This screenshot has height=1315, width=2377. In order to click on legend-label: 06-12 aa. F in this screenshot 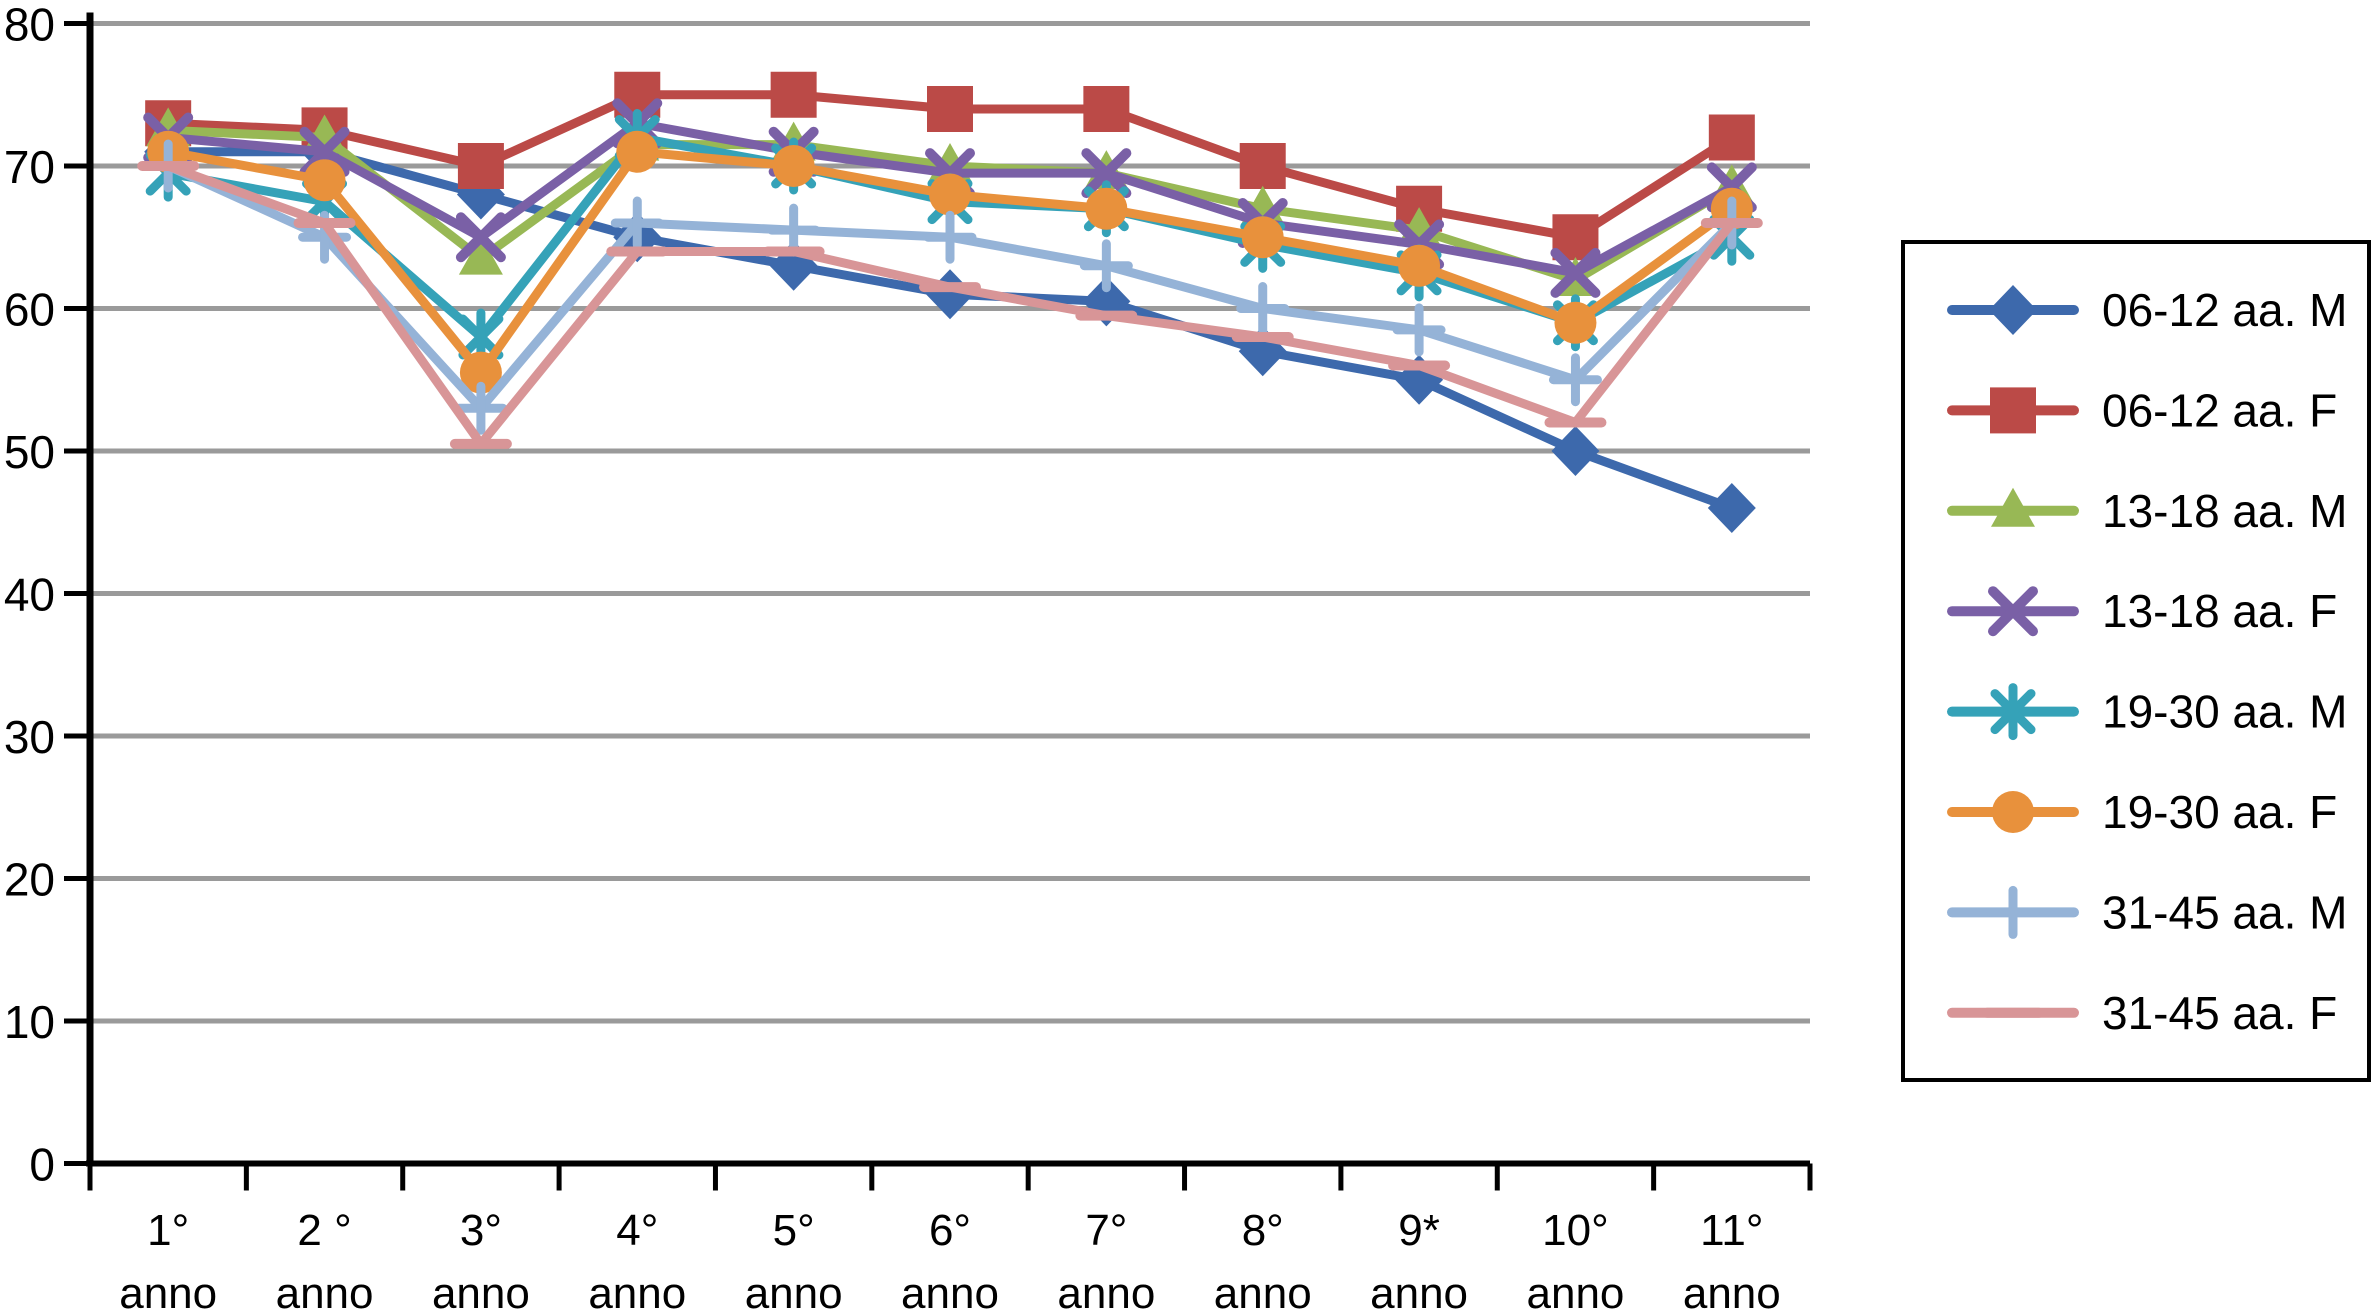, I will do `click(2219, 410)`.